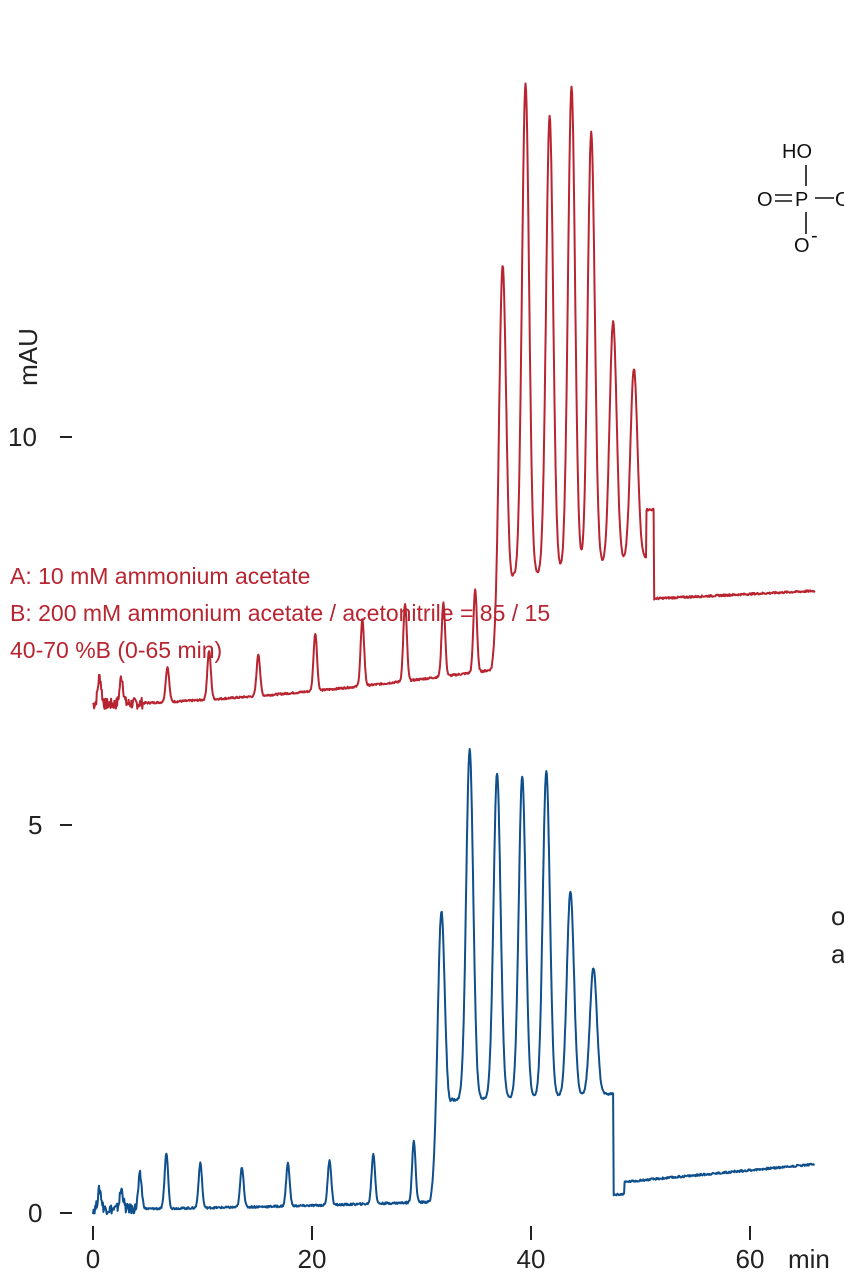  What do you see at coordinates (312, 1259) in the screenshot?
I see `x-tick-label-20: 20` at bounding box center [312, 1259].